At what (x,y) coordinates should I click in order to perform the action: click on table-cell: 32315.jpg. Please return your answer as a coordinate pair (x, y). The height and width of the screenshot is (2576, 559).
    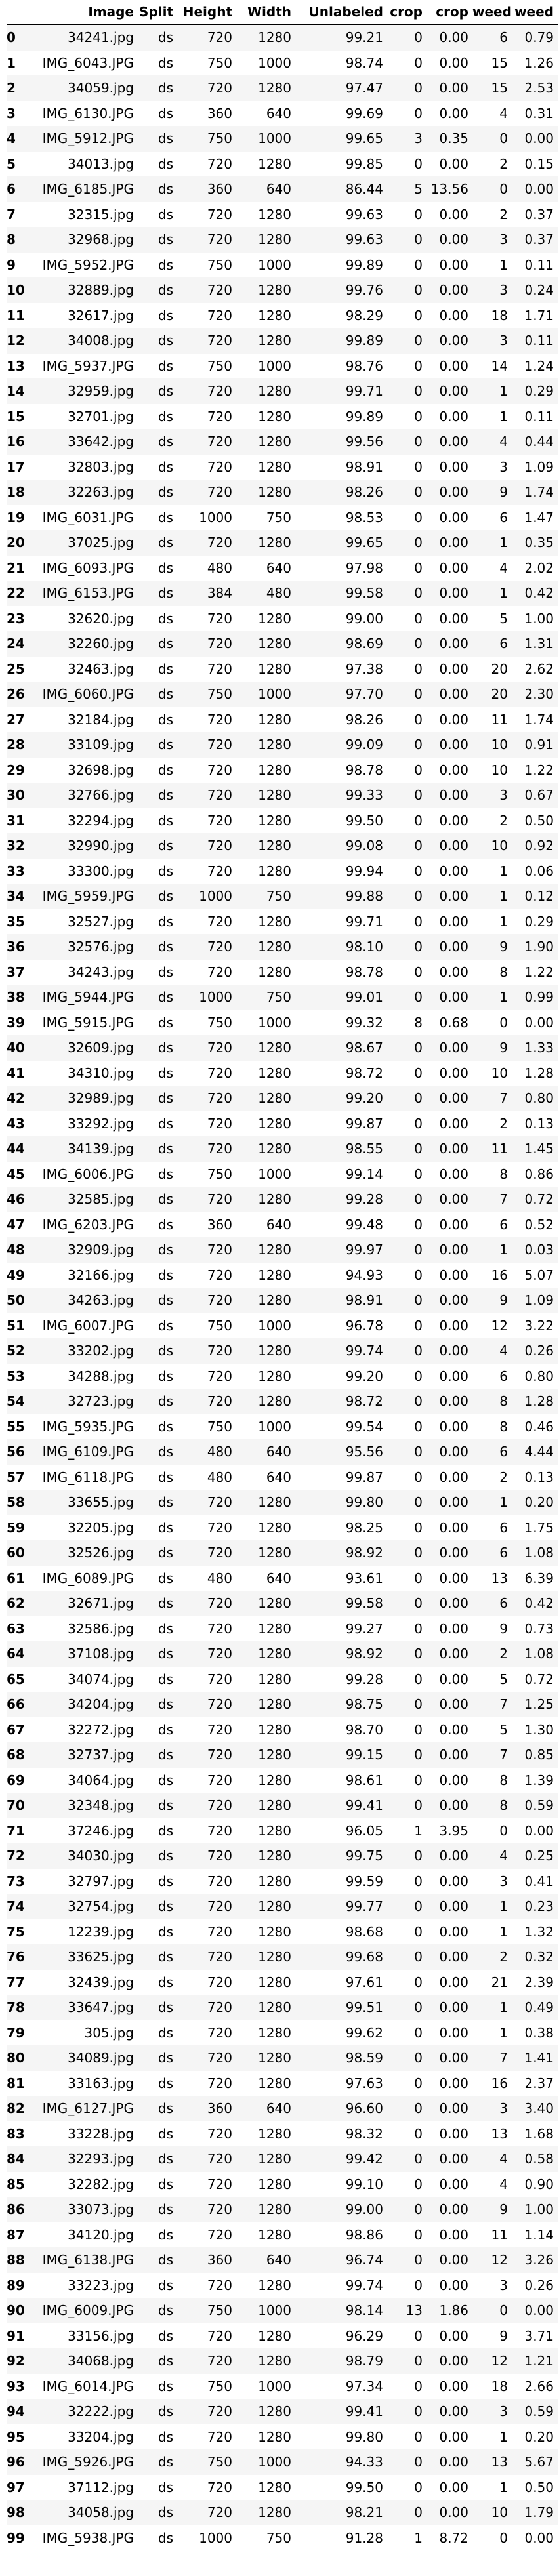
    Looking at the image, I should click on (101, 214).